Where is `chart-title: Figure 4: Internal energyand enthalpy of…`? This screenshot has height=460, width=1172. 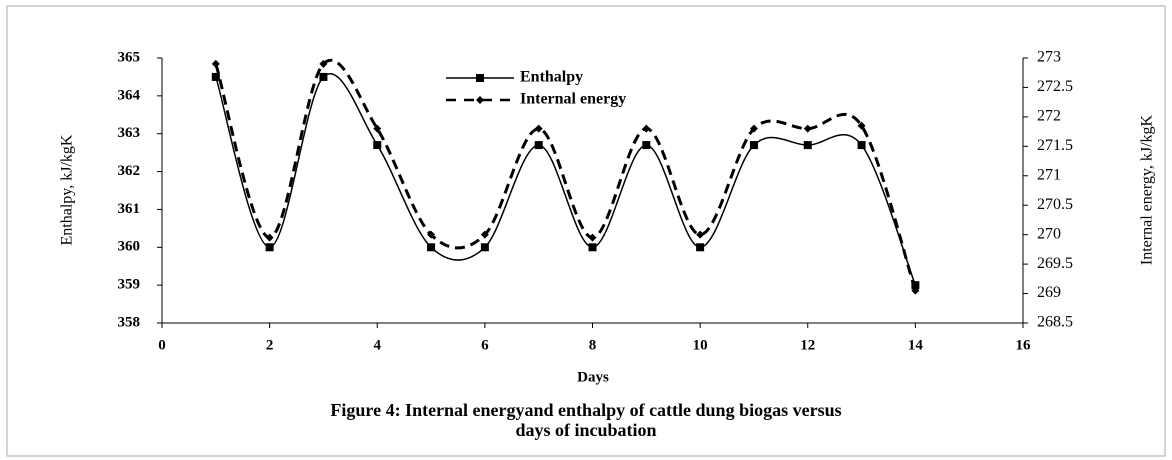 chart-title: Figure 4: Internal energyand enthalpy of… is located at coordinates (585, 420).